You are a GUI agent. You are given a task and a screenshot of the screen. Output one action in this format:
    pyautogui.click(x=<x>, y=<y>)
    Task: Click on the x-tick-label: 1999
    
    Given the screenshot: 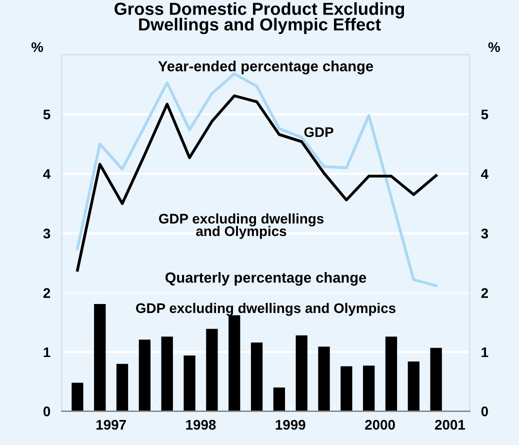 What is the action you would take?
    pyautogui.click(x=291, y=425)
    